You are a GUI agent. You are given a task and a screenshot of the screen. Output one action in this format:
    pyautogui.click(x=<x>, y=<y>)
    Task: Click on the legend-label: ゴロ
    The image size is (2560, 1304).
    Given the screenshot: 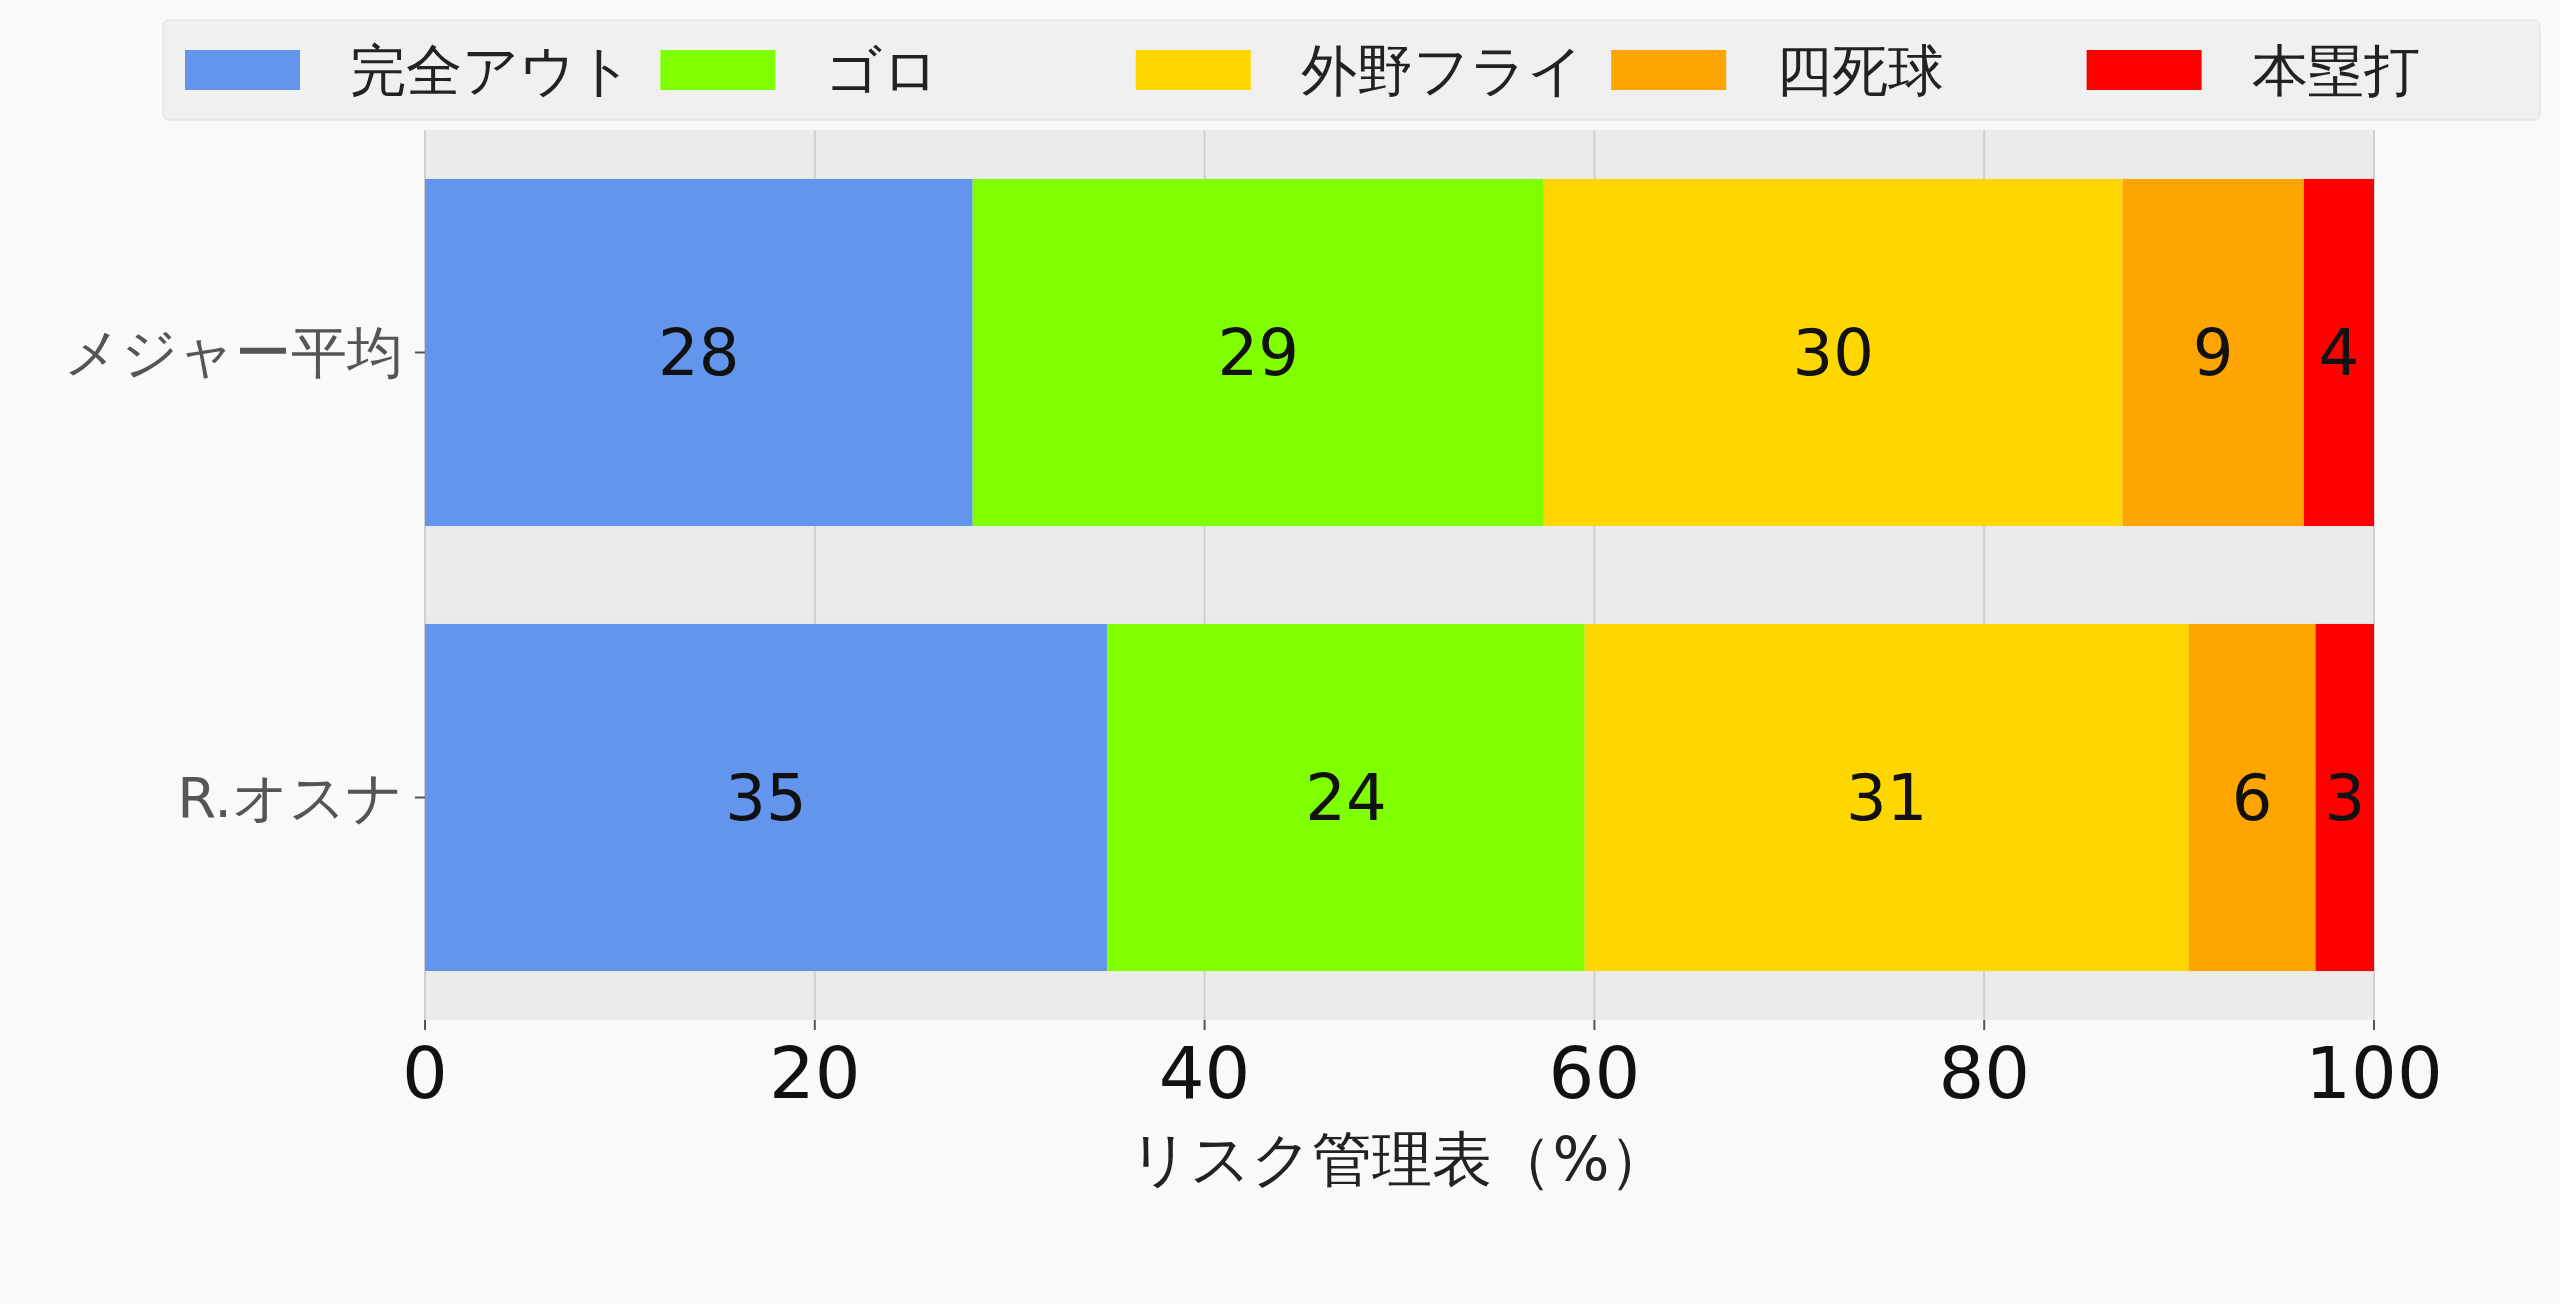 What is the action you would take?
    pyautogui.click(x=882, y=70)
    